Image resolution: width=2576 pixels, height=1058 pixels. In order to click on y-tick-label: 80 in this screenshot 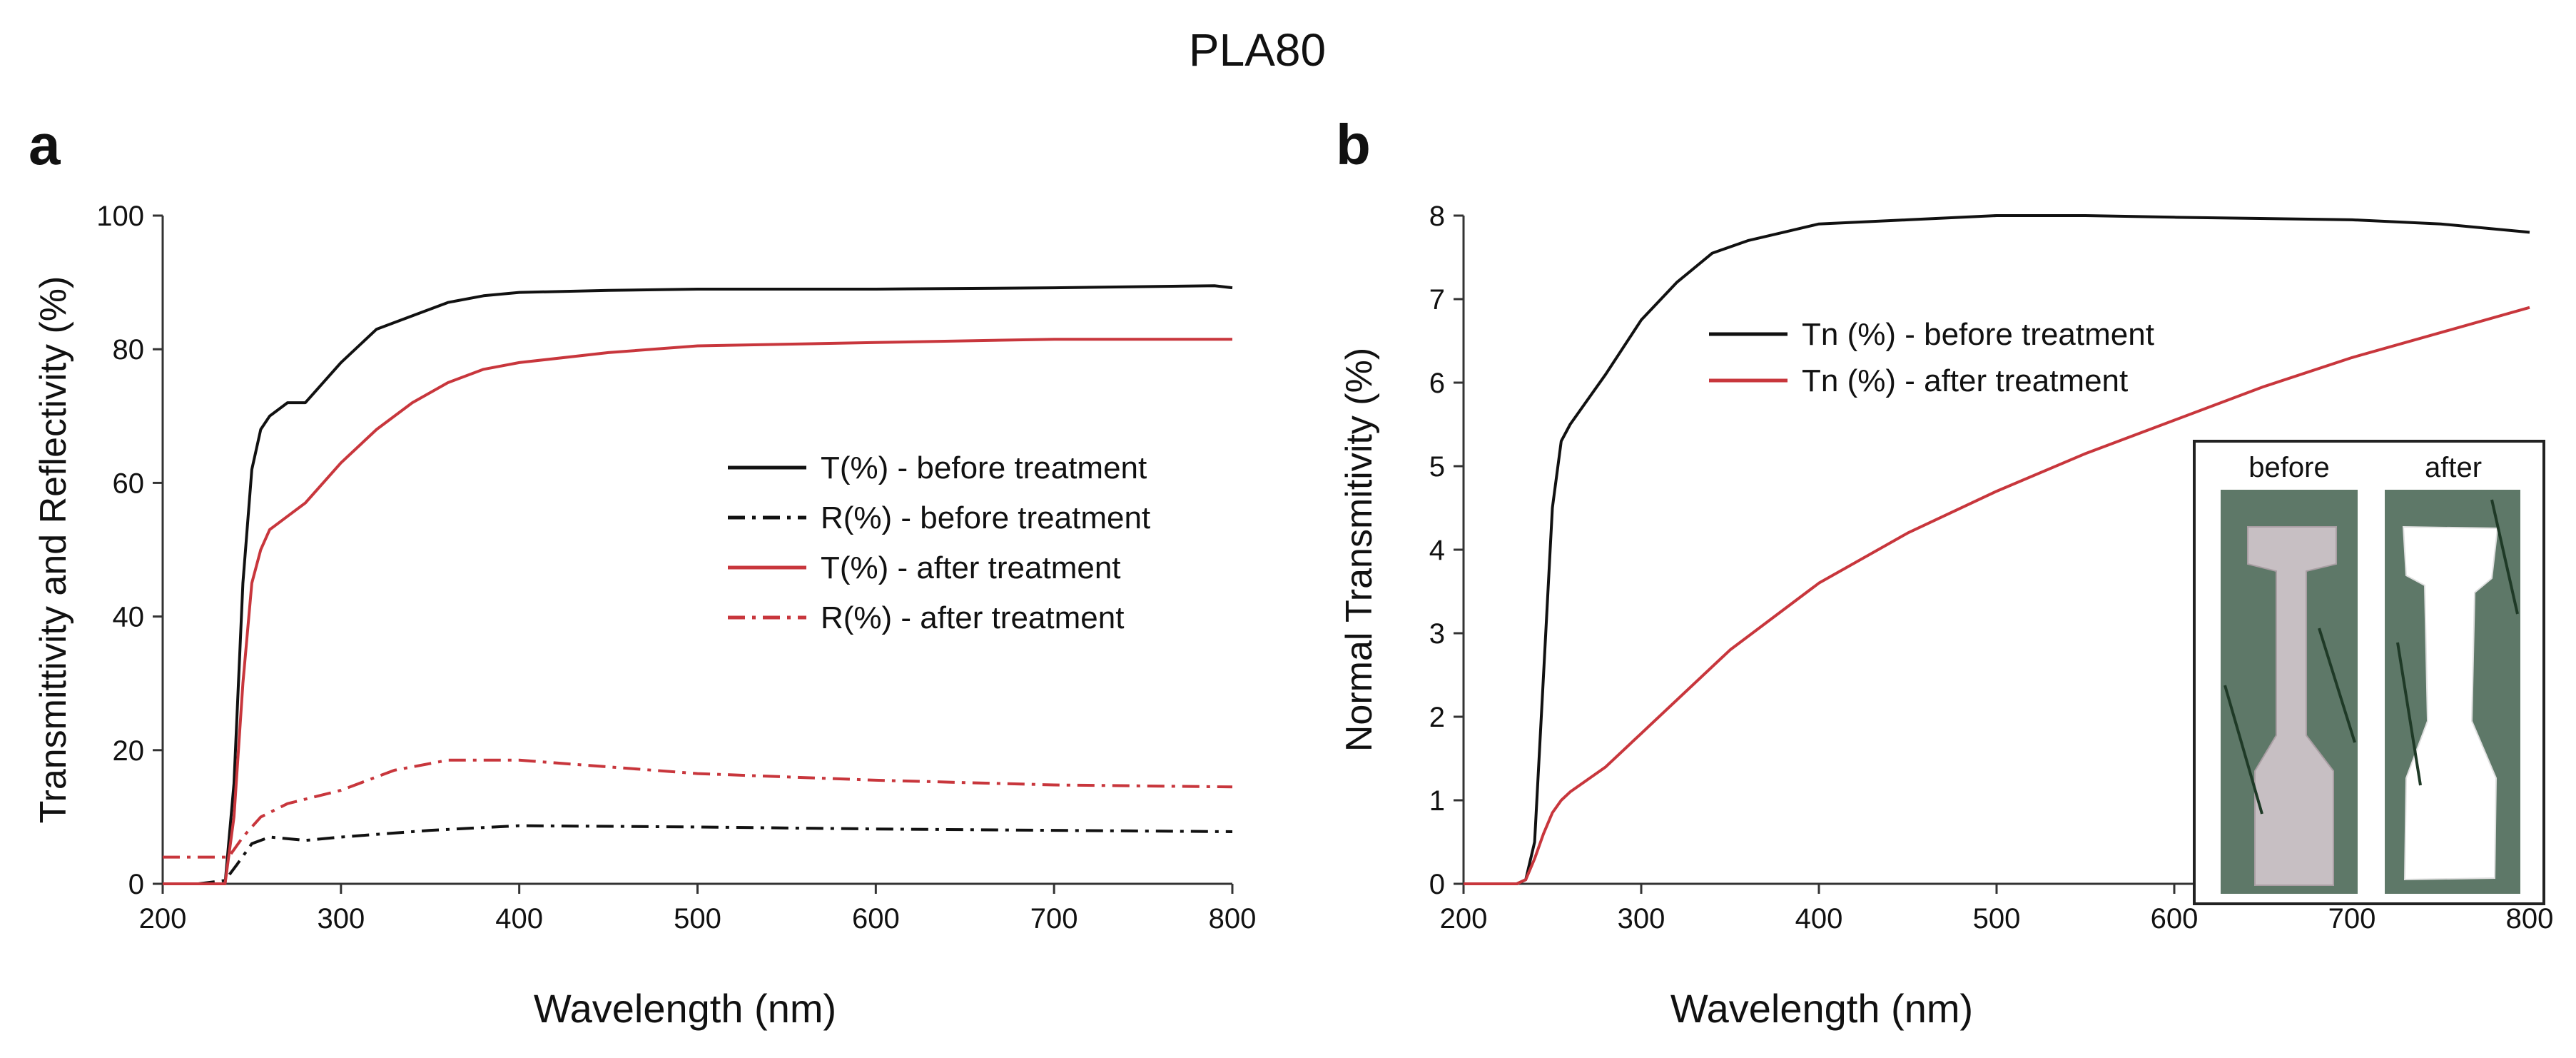, I will do `click(129, 350)`.